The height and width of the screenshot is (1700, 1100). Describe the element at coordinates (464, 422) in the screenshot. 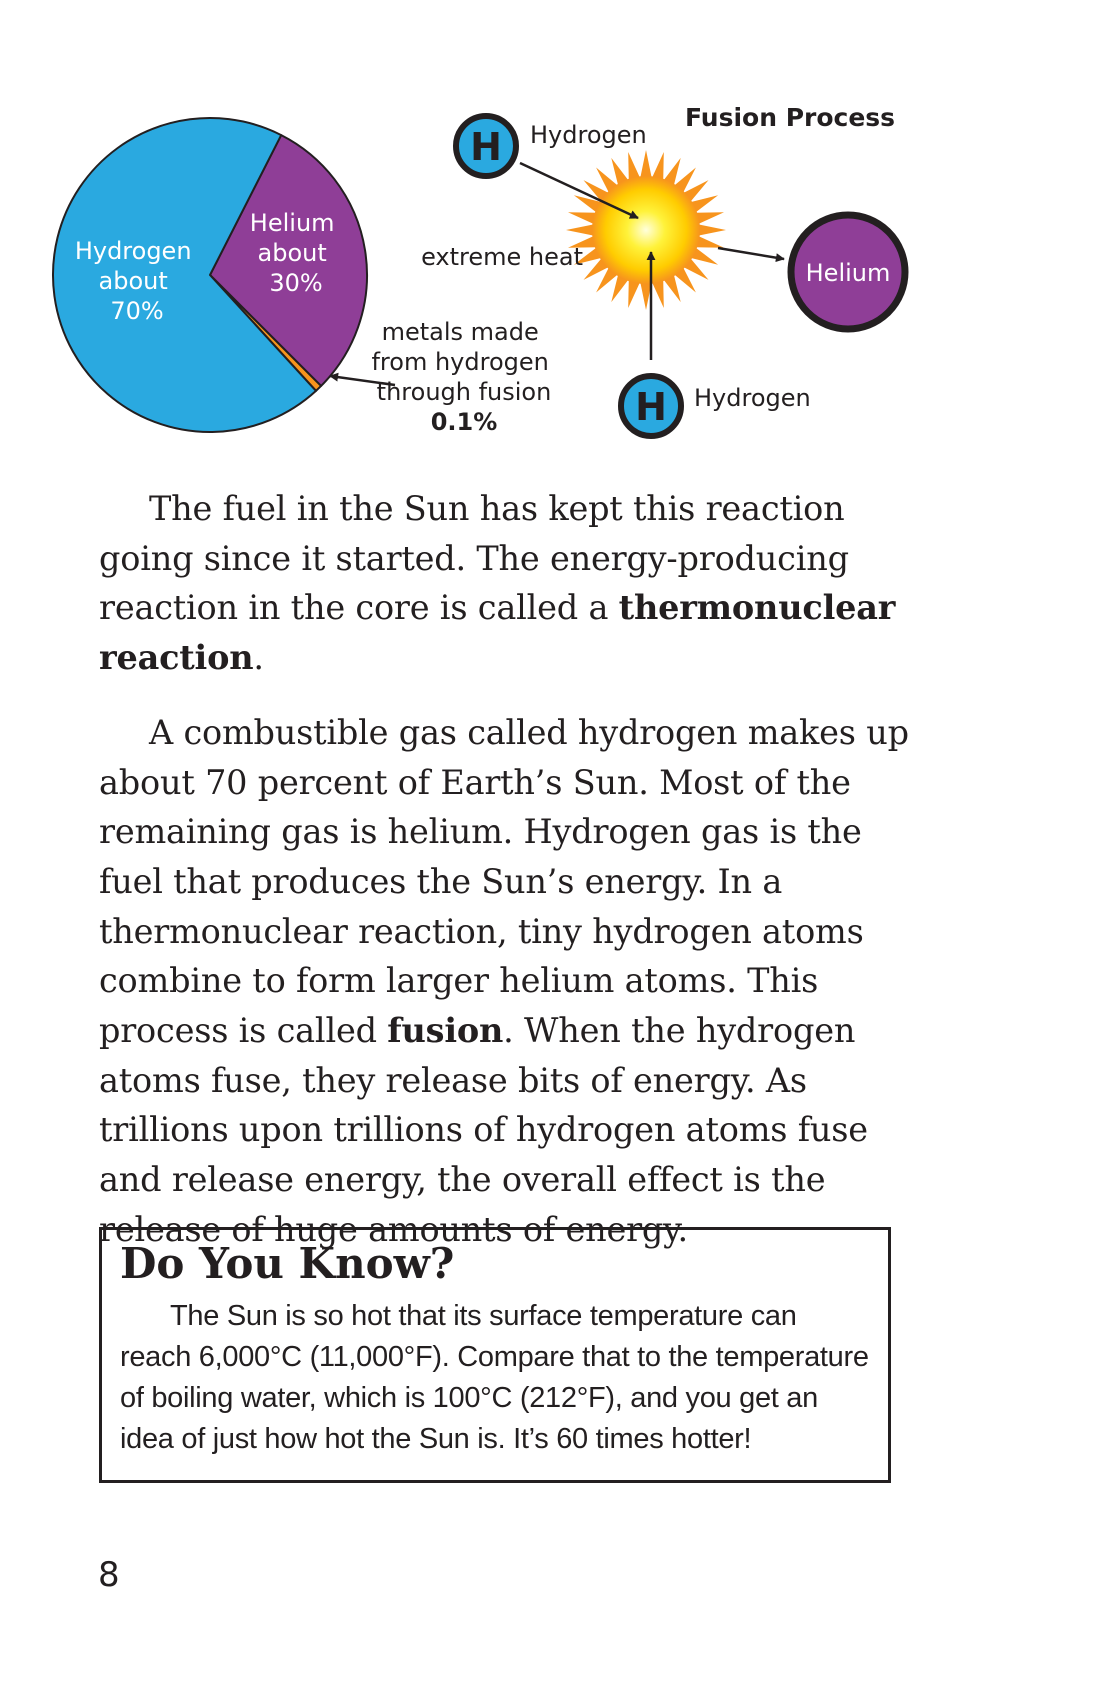

I see `metals-slice-value: 0.1%` at that location.